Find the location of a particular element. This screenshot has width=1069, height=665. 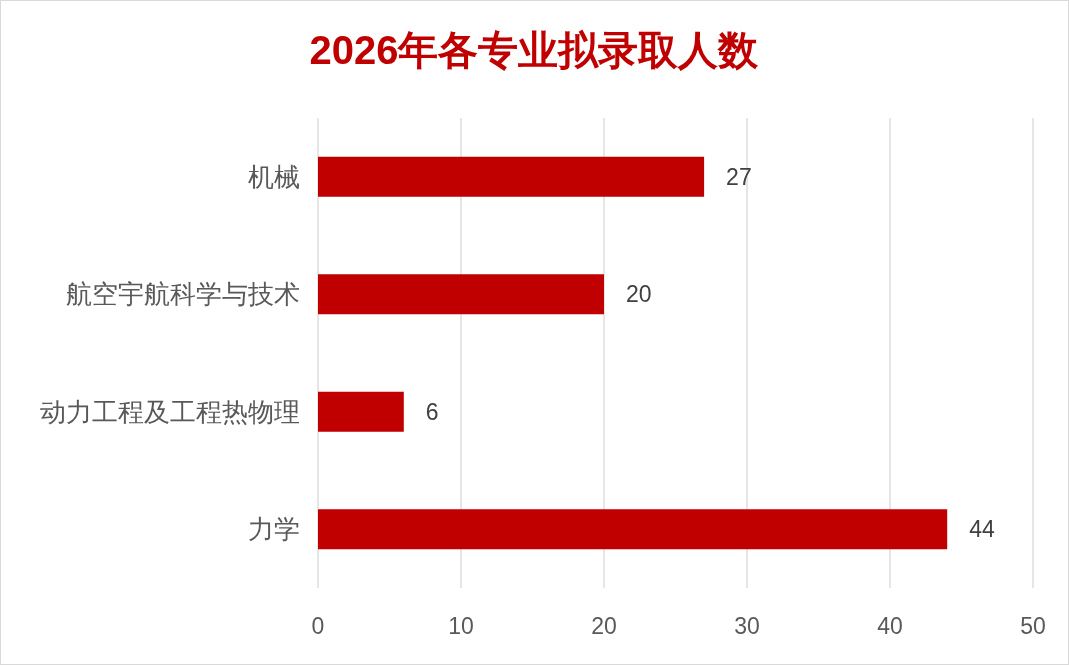

category-label: 力学 is located at coordinates (274, 529).